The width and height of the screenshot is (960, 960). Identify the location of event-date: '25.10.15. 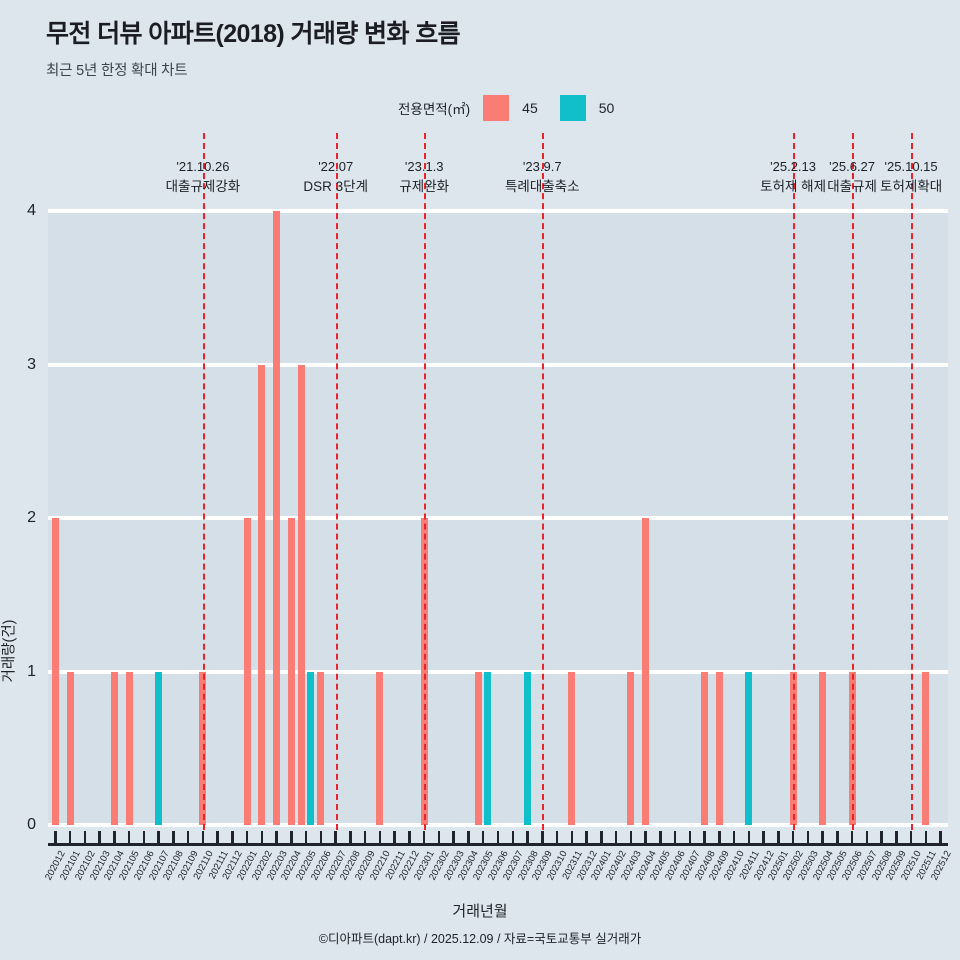
(911, 166).